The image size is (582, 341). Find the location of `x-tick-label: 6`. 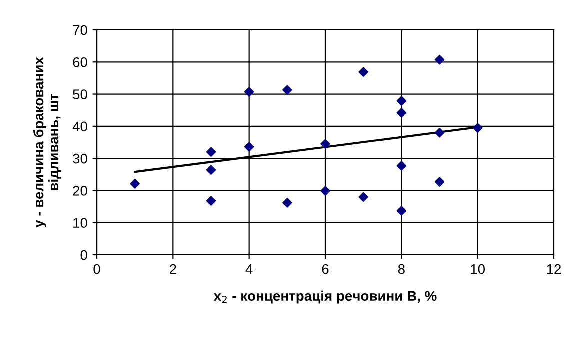

x-tick-label: 6 is located at coordinates (325, 269).